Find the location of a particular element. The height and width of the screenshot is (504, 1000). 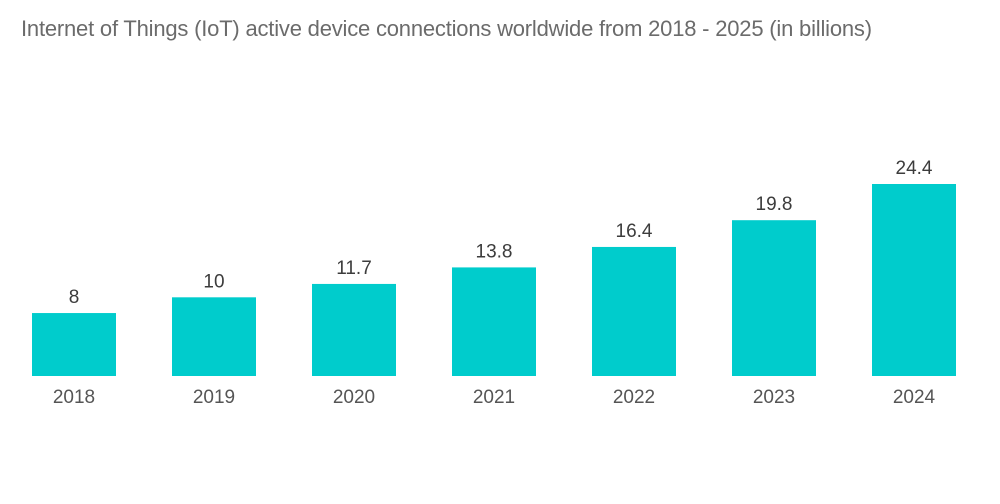

bar-2019 is located at coordinates (214, 336).